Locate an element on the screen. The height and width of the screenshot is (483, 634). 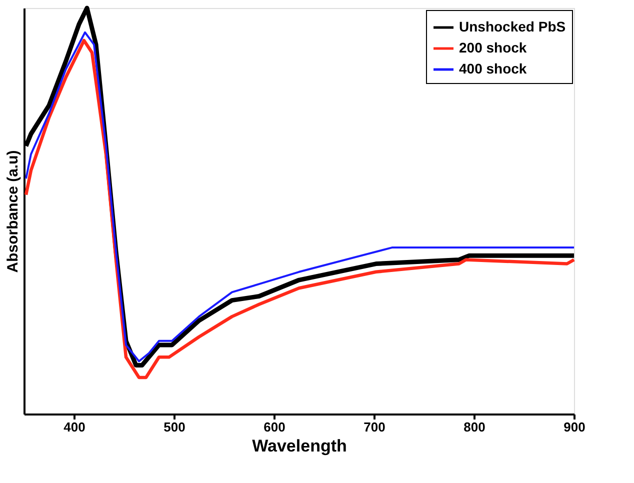
legend-label: 400 shock is located at coordinates (493, 68).